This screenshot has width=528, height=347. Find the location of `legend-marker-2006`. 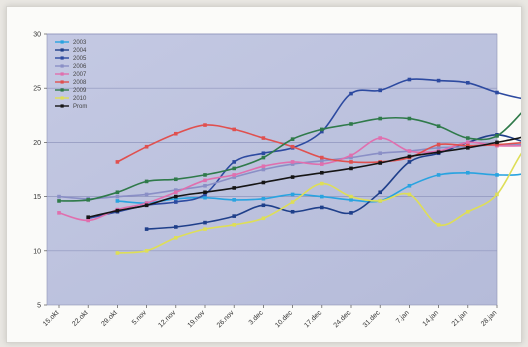

legend-marker-2006 is located at coordinates (62, 66).